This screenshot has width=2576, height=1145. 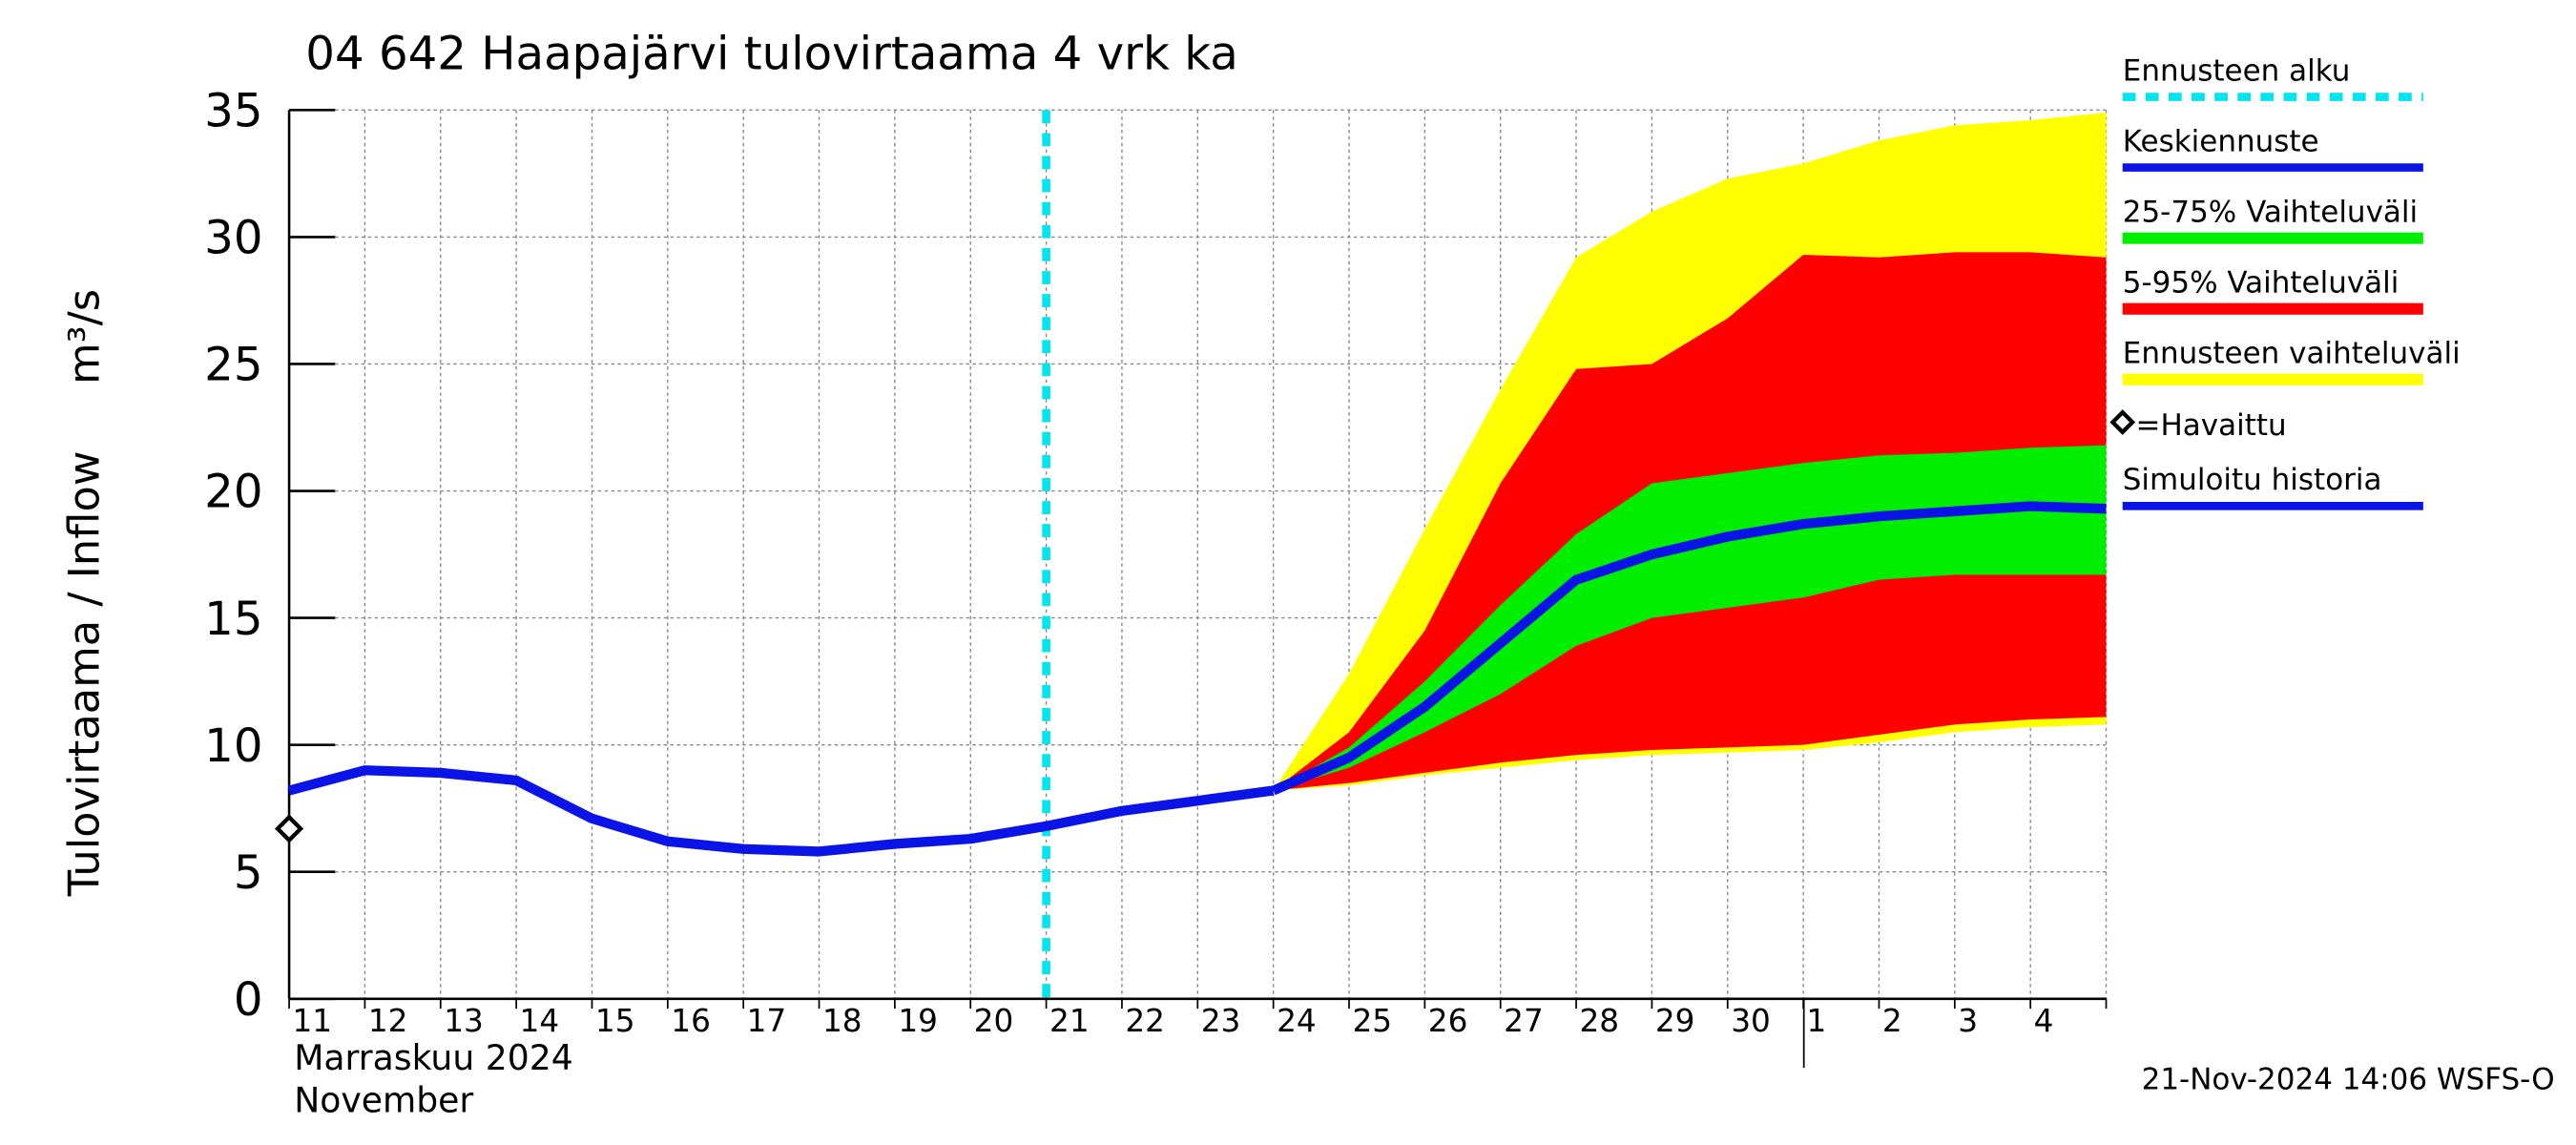 What do you see at coordinates (1448, 1021) in the screenshot?
I see `x-tick-label: 26` at bounding box center [1448, 1021].